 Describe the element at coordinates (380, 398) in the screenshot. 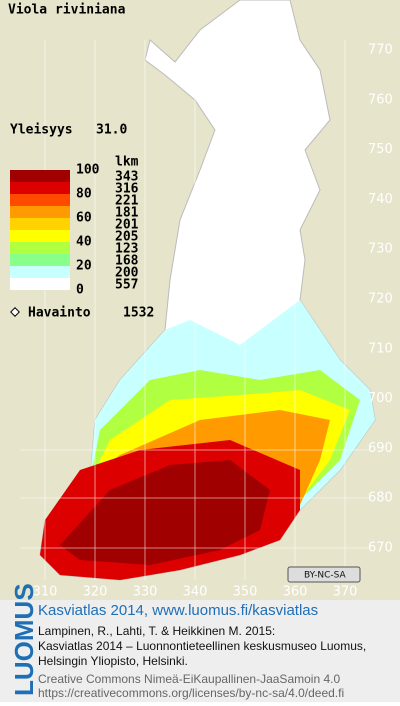

I see `northing-label: 700` at that location.